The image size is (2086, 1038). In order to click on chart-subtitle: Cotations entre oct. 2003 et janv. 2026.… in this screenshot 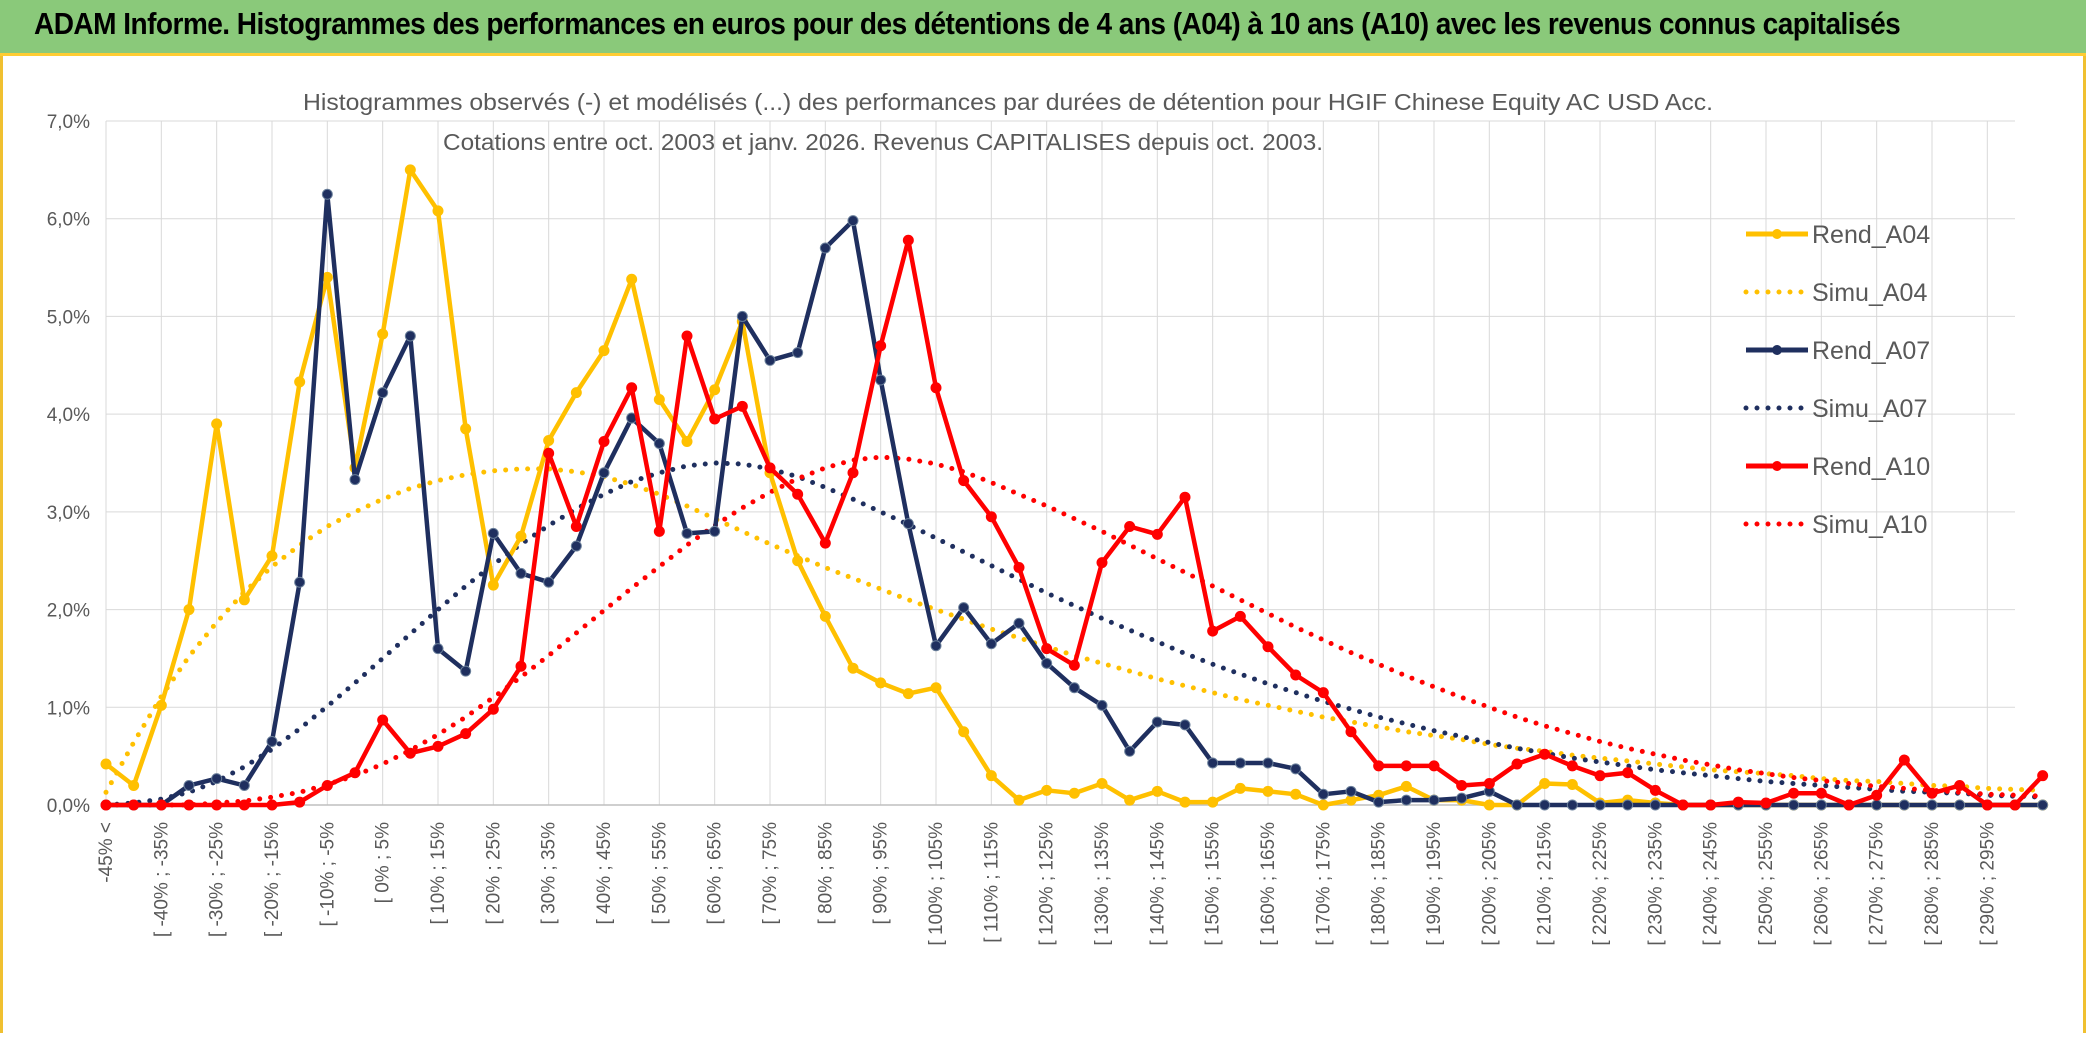, I will do `click(883, 142)`.